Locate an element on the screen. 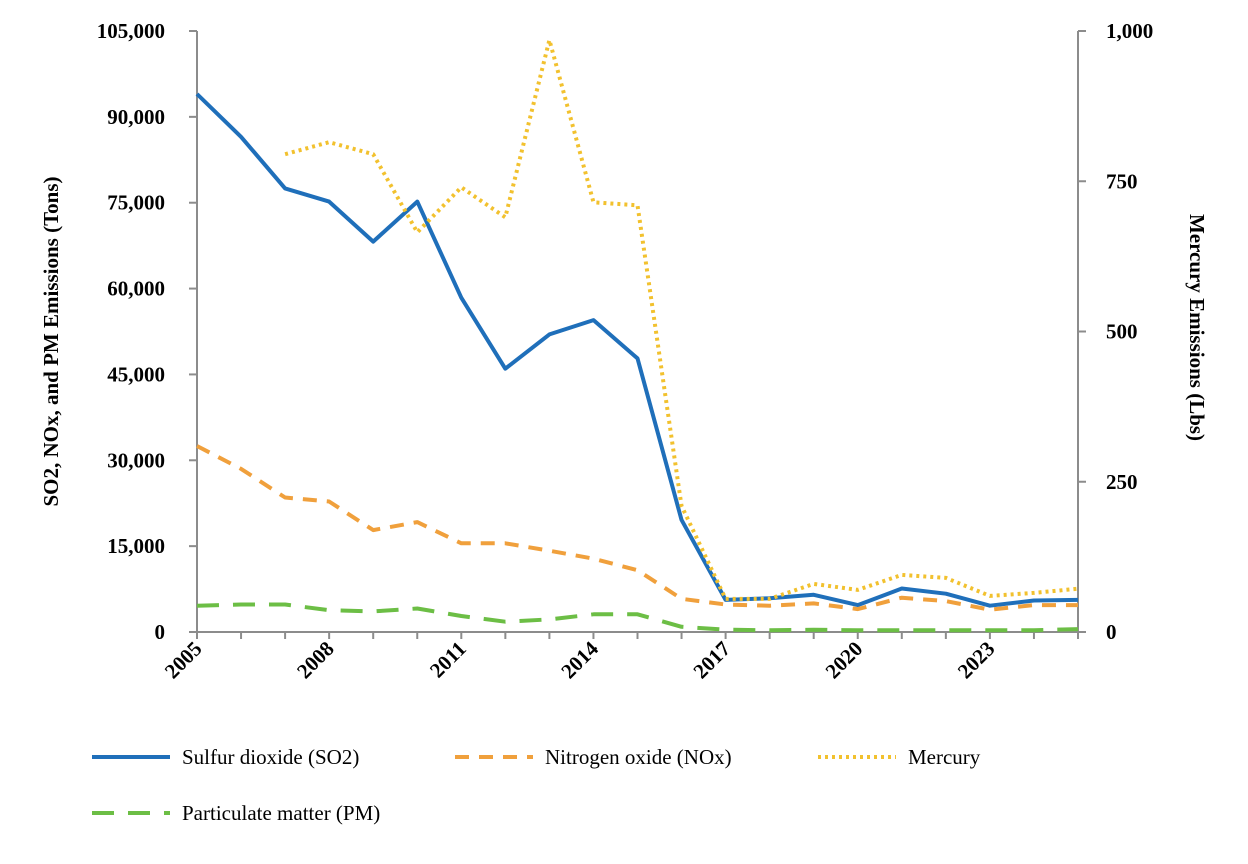 The width and height of the screenshot is (1248, 864). legend-label: Sulfur dioxide (SO2) is located at coordinates (270, 757).